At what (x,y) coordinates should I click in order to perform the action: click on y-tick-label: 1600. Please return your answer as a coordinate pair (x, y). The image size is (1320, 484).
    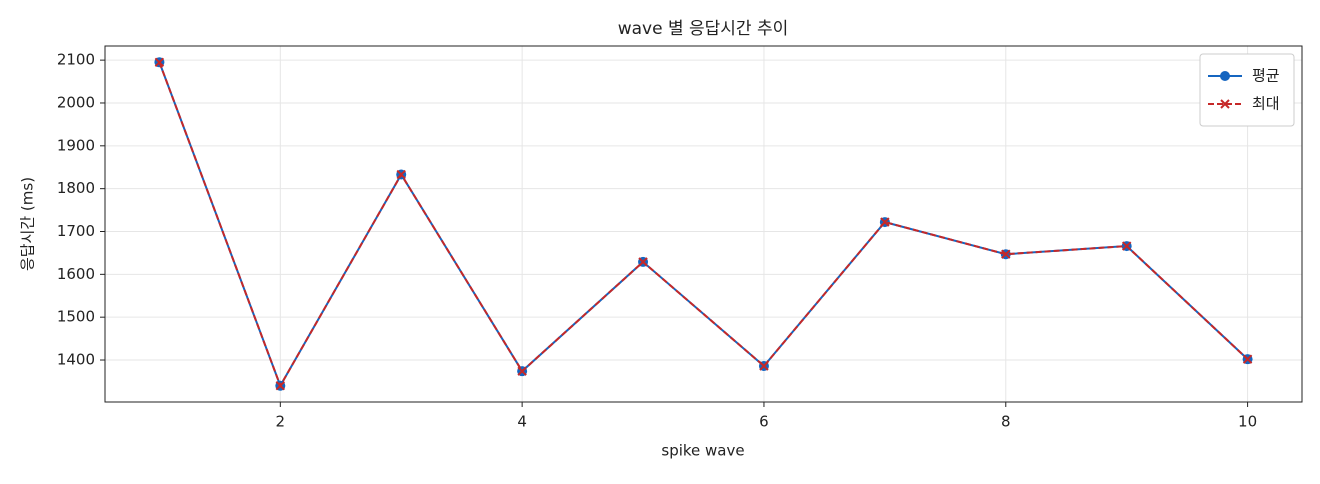
    Looking at the image, I should click on (76, 274).